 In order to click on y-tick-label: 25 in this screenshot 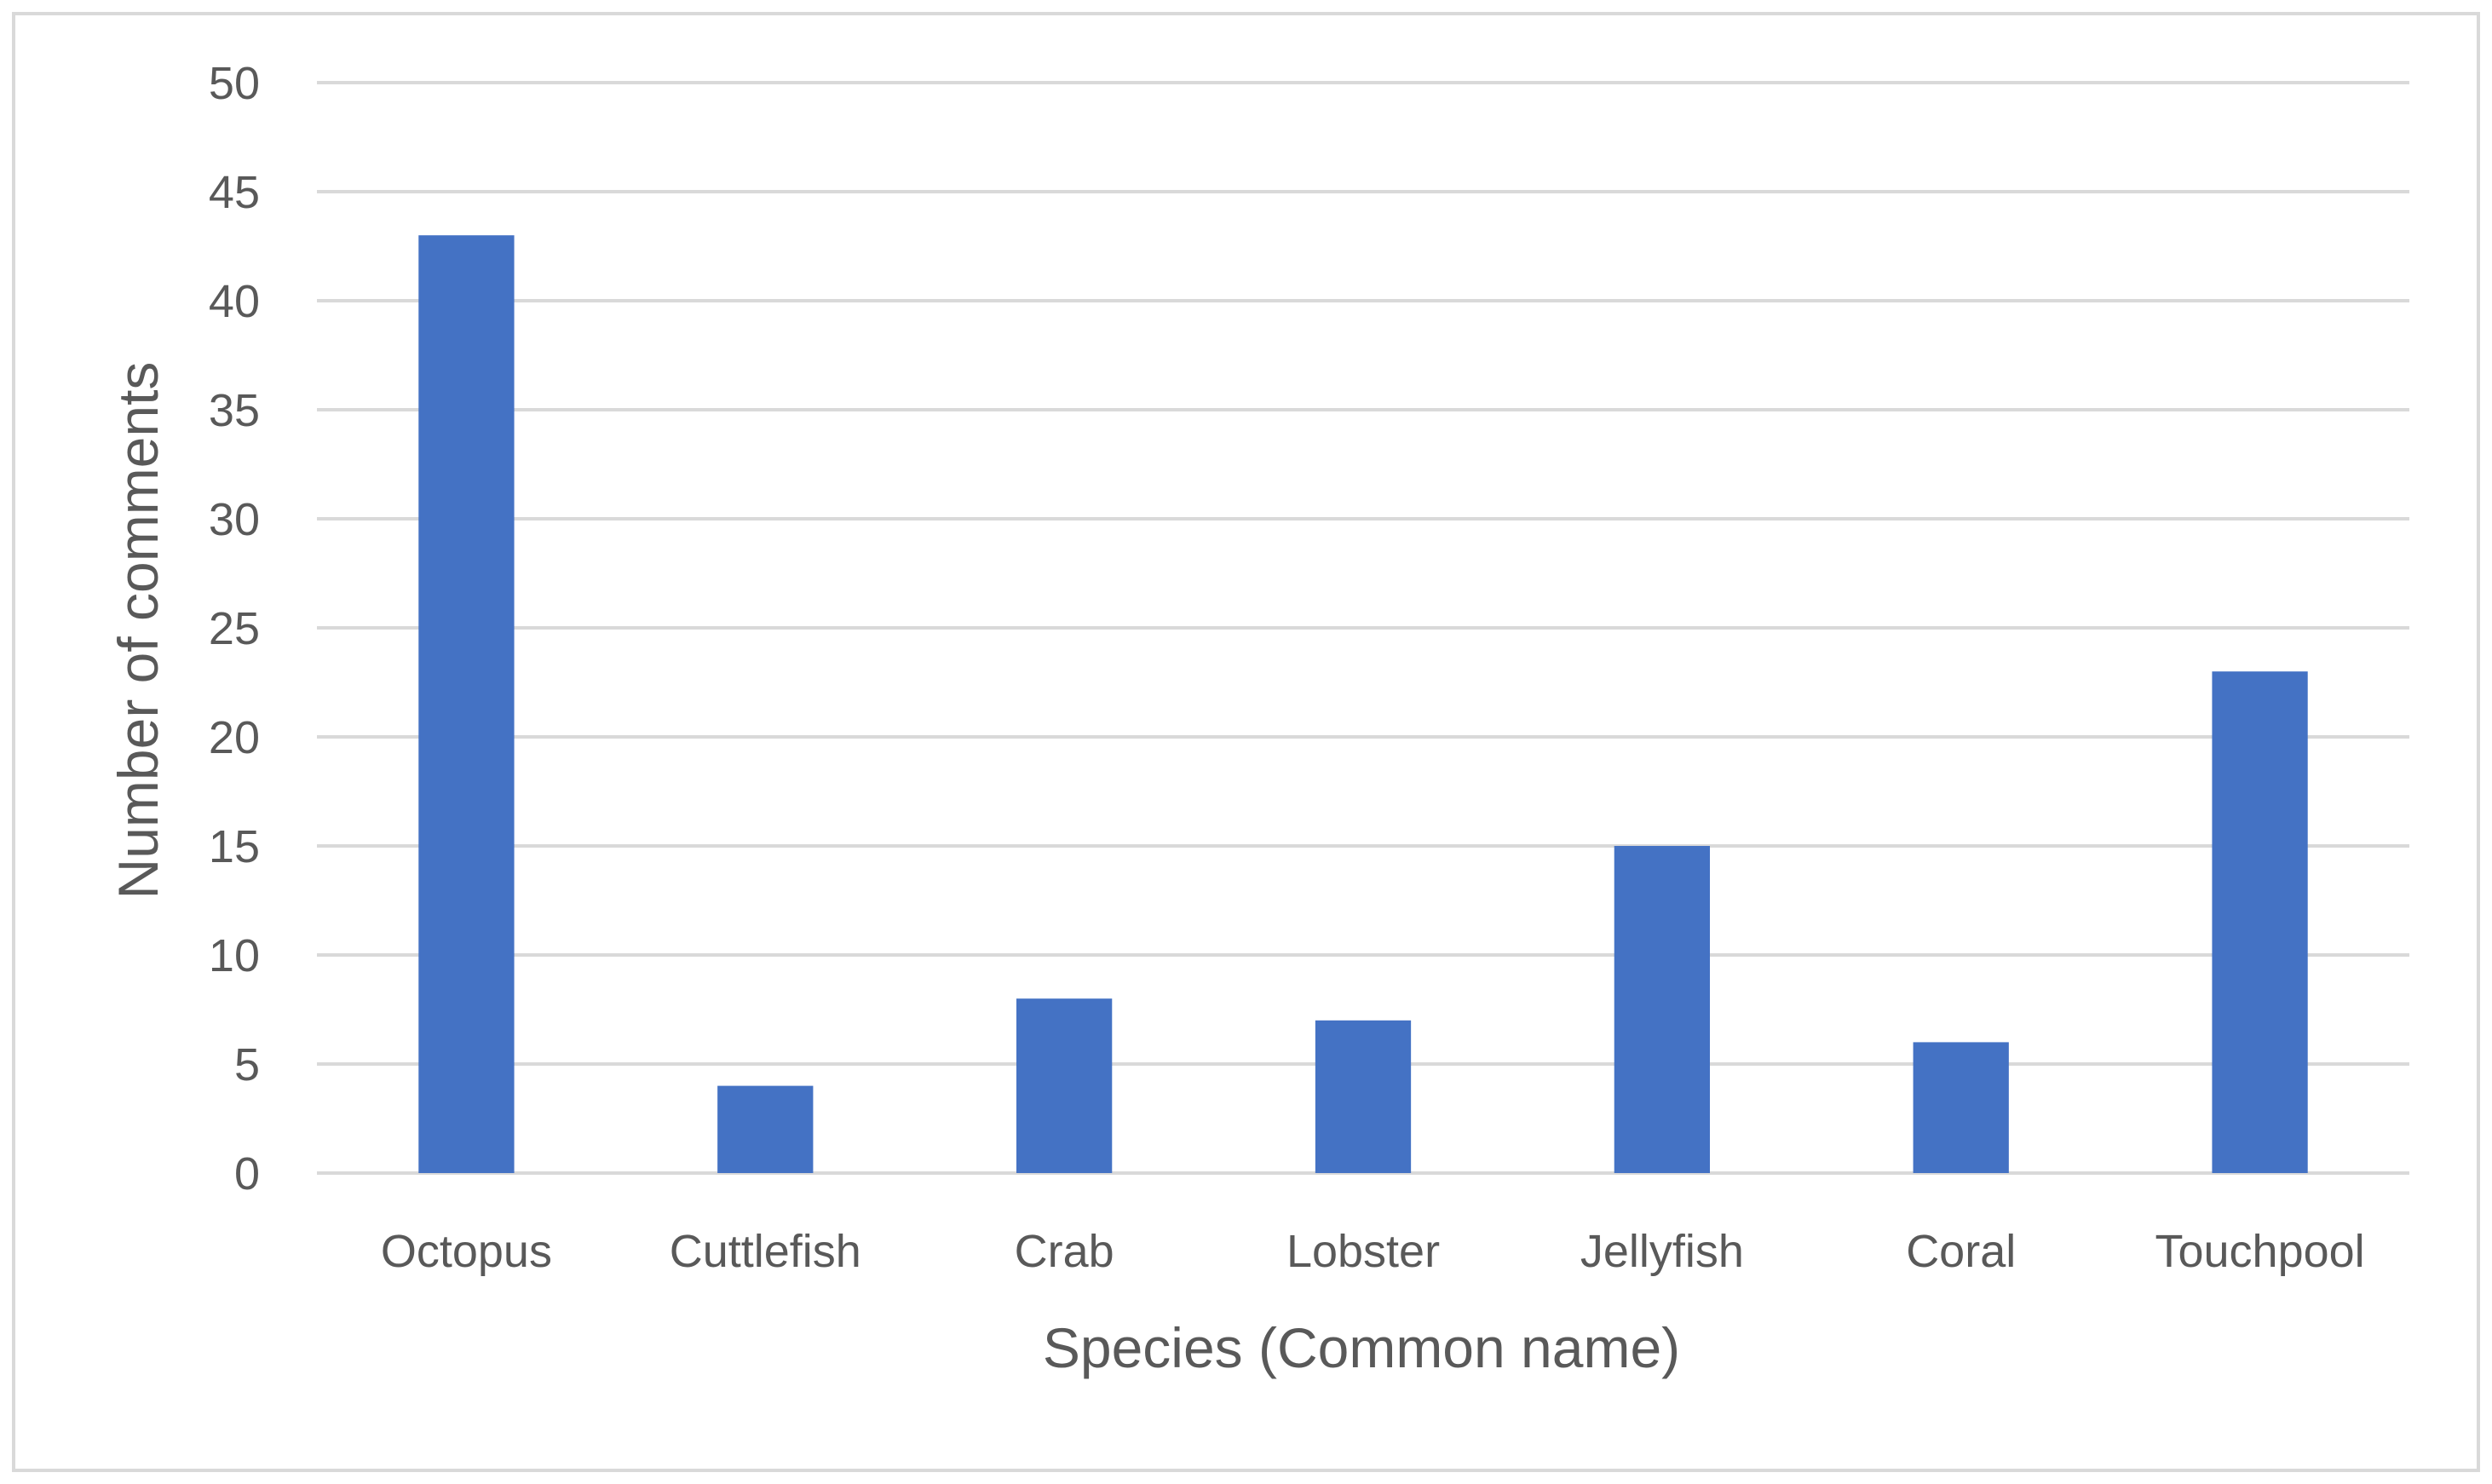, I will do `click(234, 628)`.